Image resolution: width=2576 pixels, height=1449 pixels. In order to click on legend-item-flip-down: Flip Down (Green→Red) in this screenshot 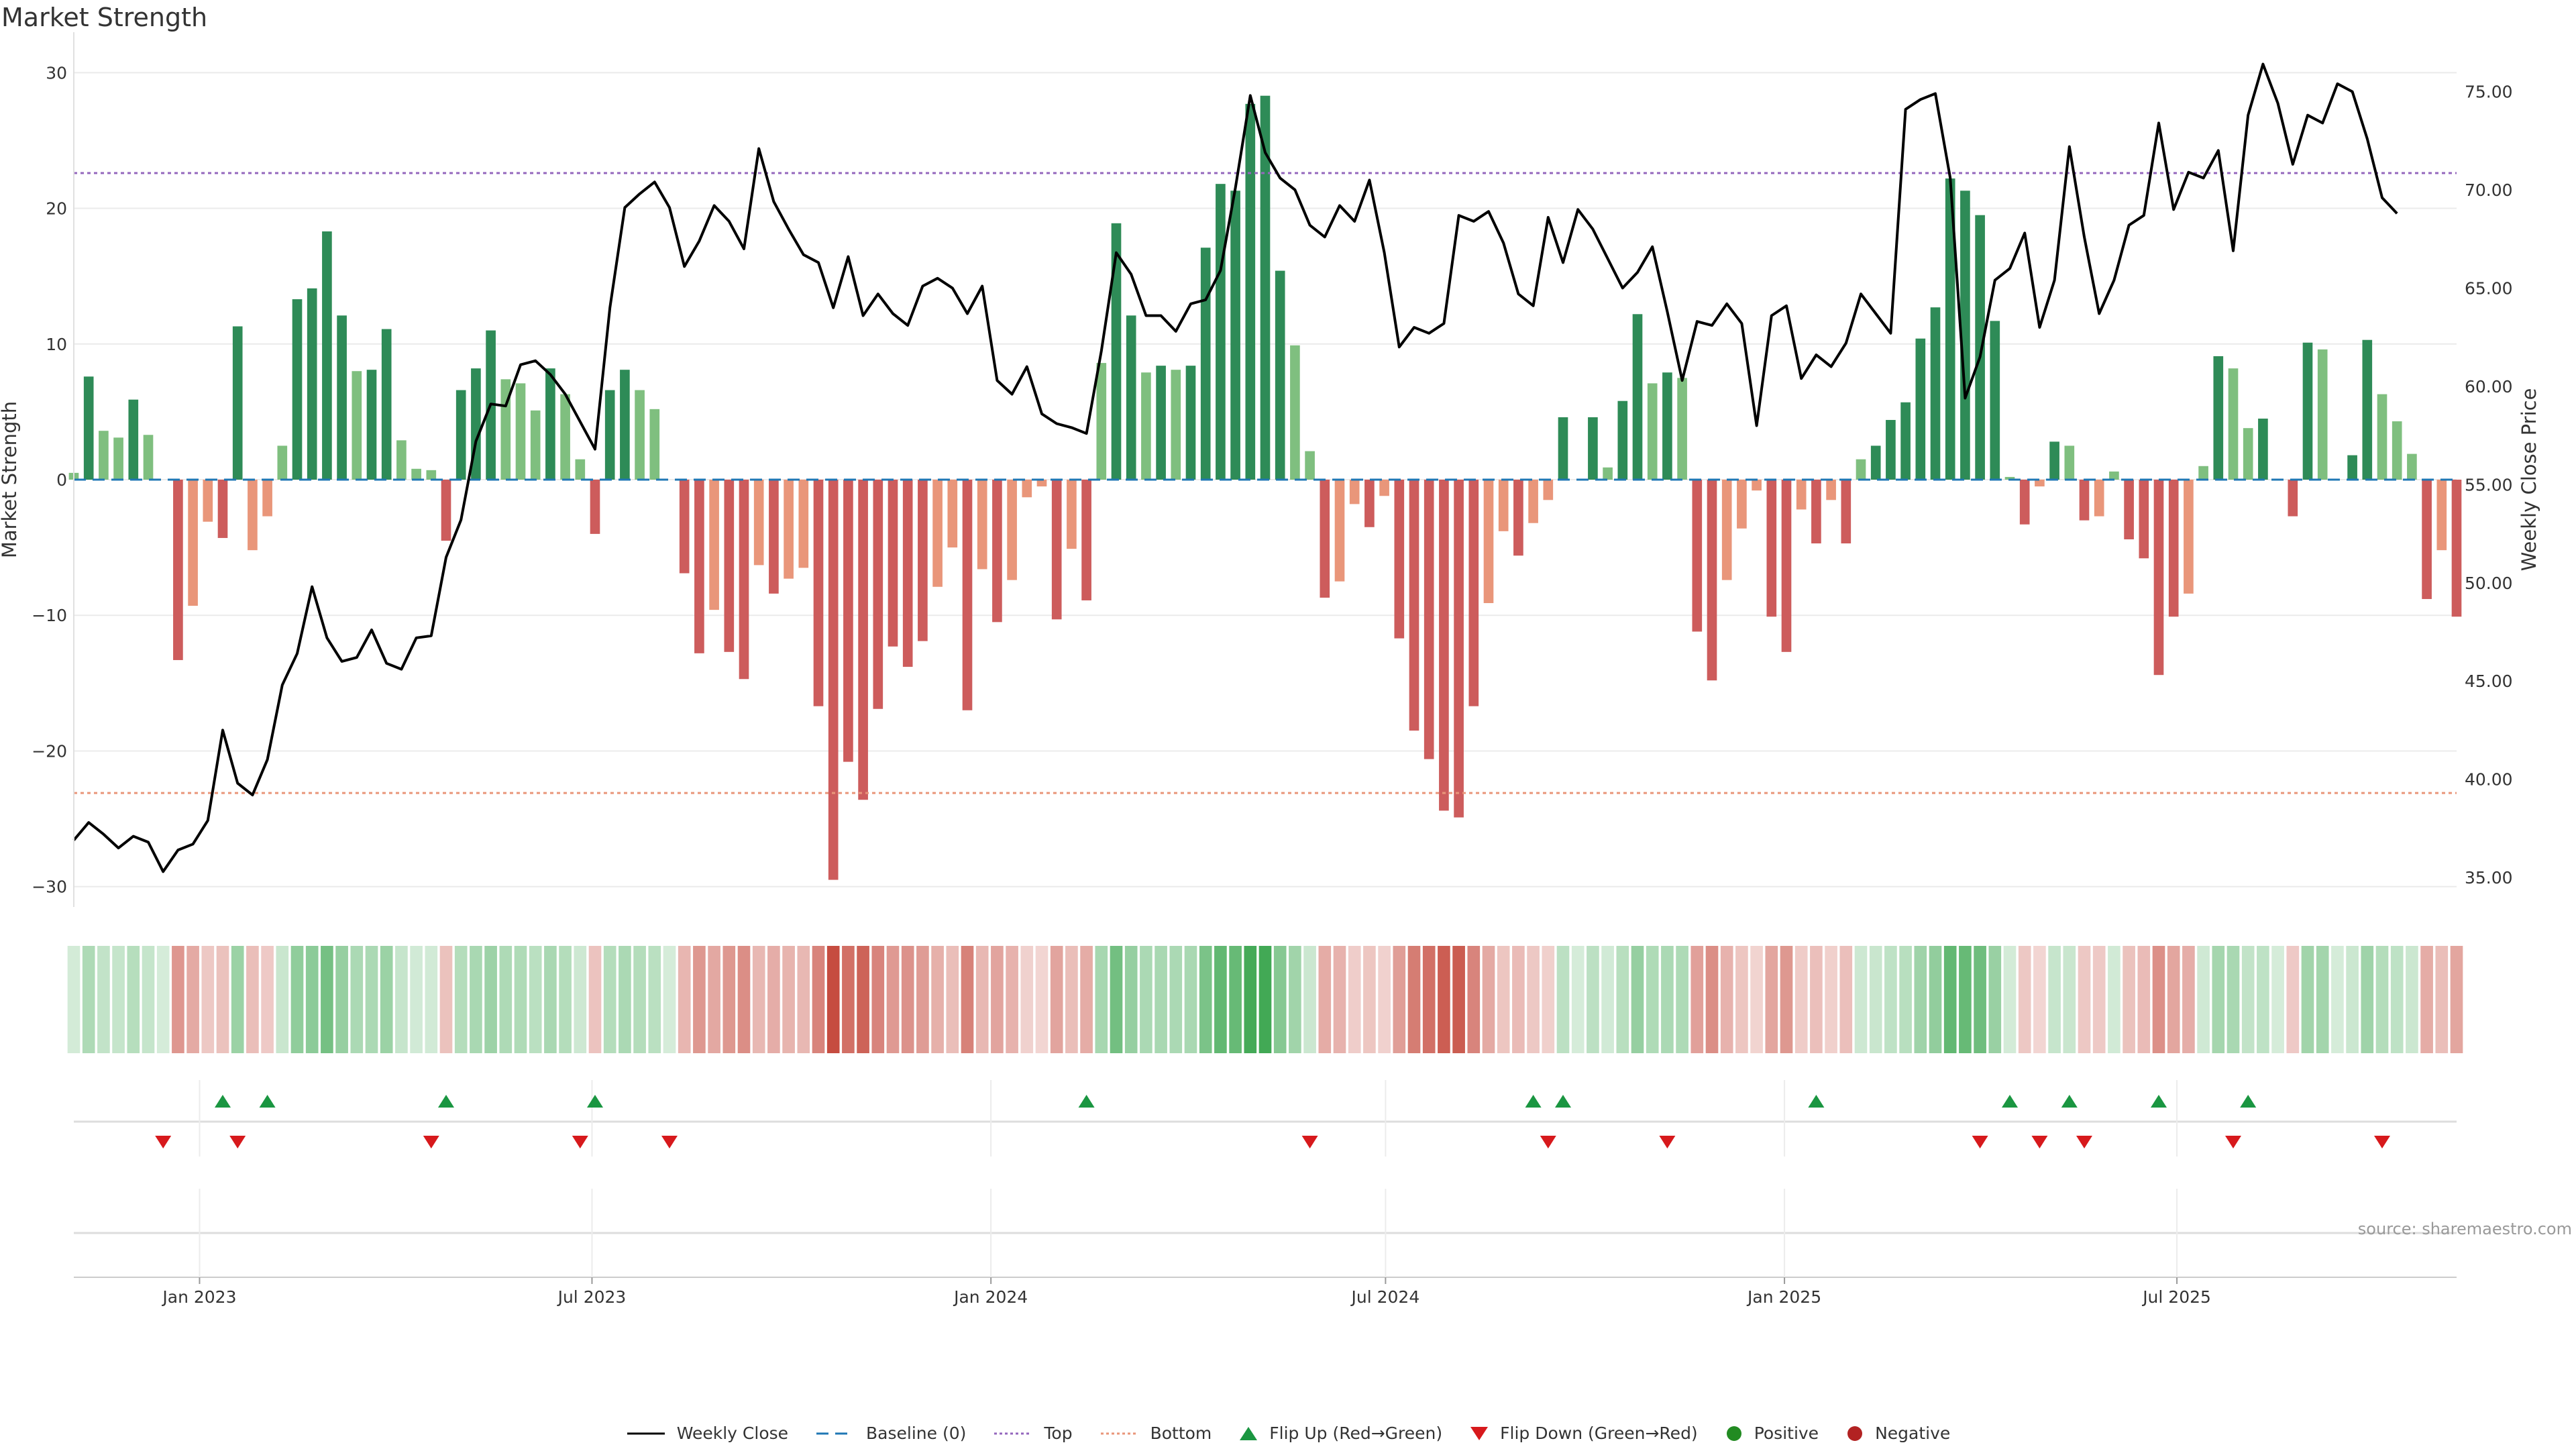, I will do `click(1583, 1433)`.